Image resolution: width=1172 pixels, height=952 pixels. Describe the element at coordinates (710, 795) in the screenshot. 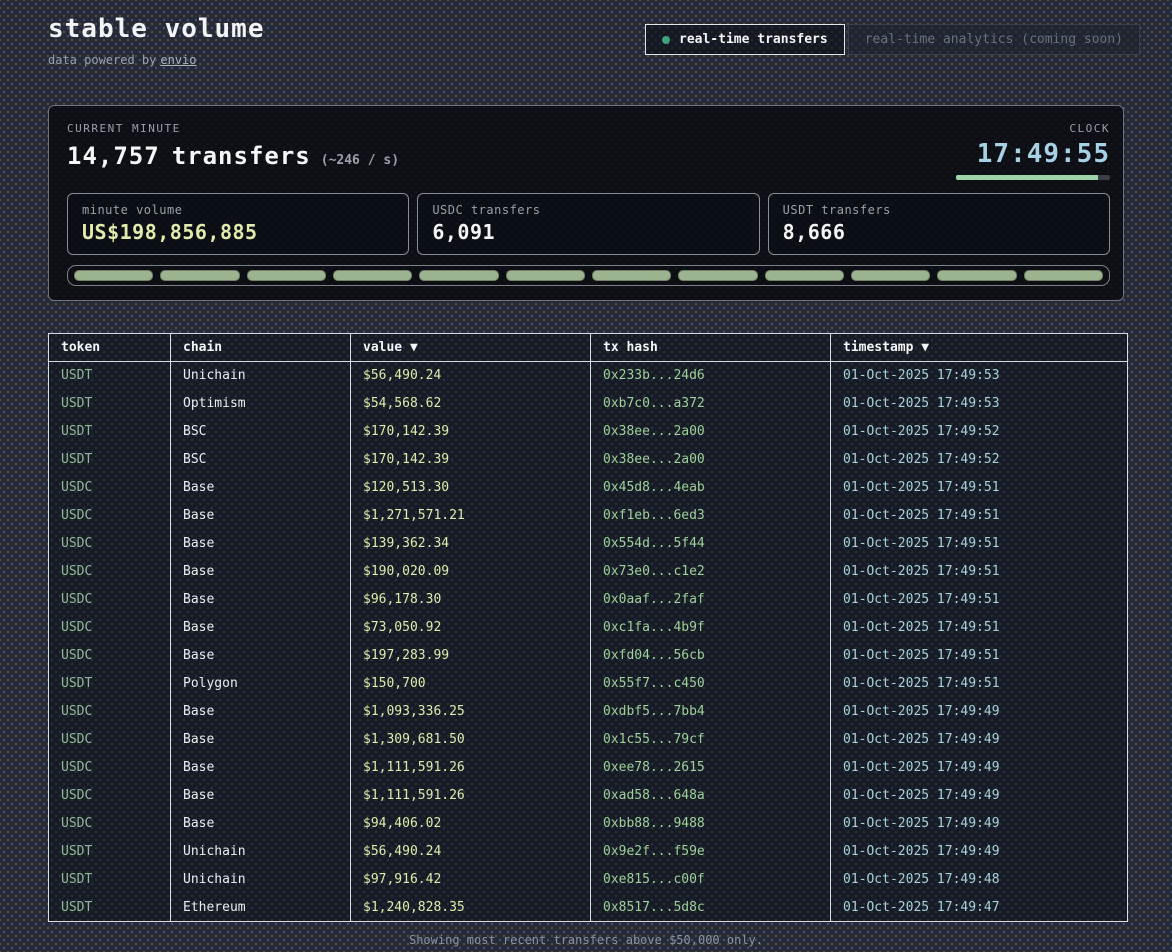

I see `cell-tx-hash: 0xad58...648a` at that location.